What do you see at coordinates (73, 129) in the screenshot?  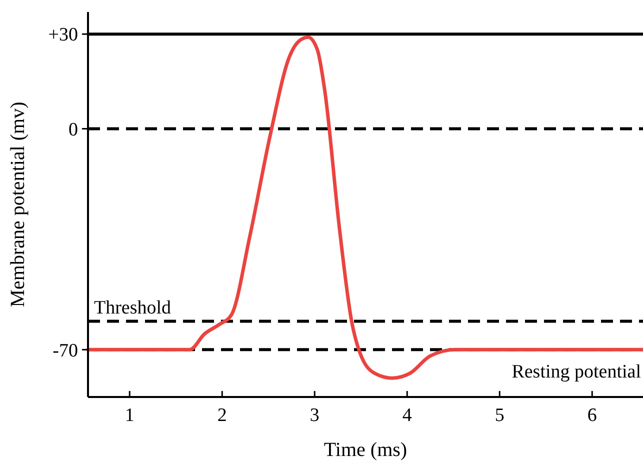 I see `y-tick-label: 0` at bounding box center [73, 129].